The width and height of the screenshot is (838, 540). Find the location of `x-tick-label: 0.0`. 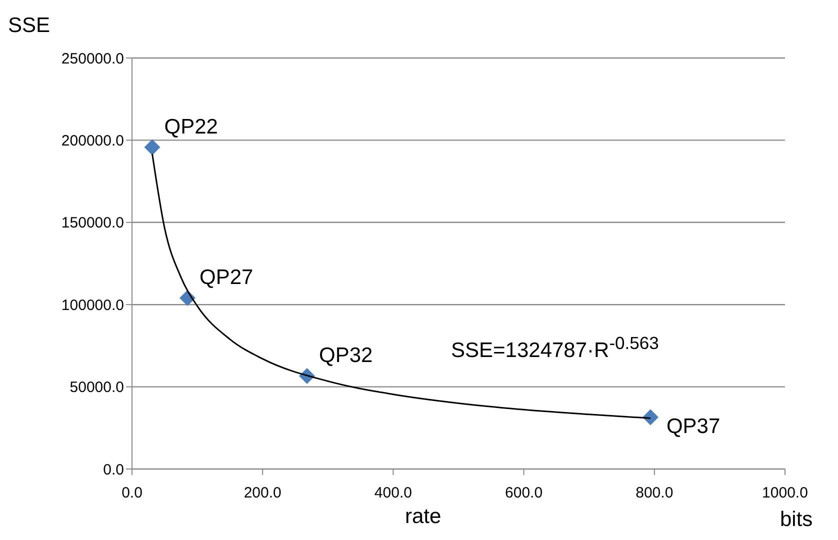

x-tick-label: 0.0 is located at coordinates (132, 493).